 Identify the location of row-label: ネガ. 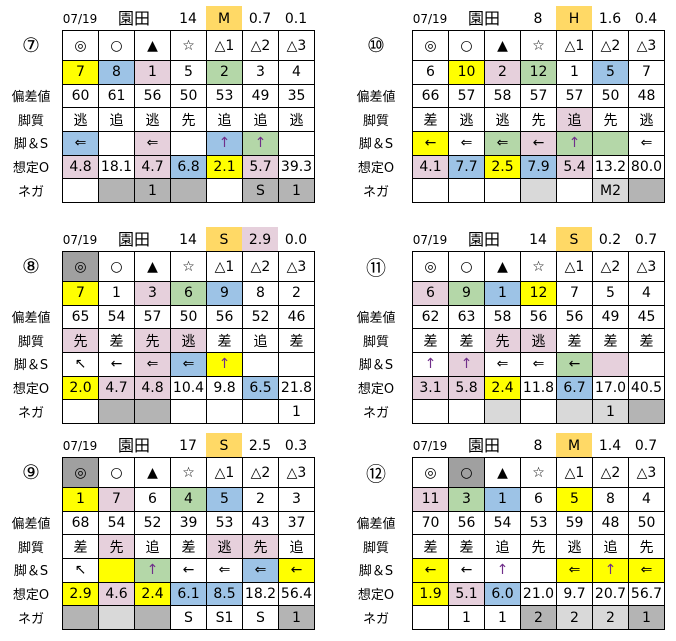
(375, 192).